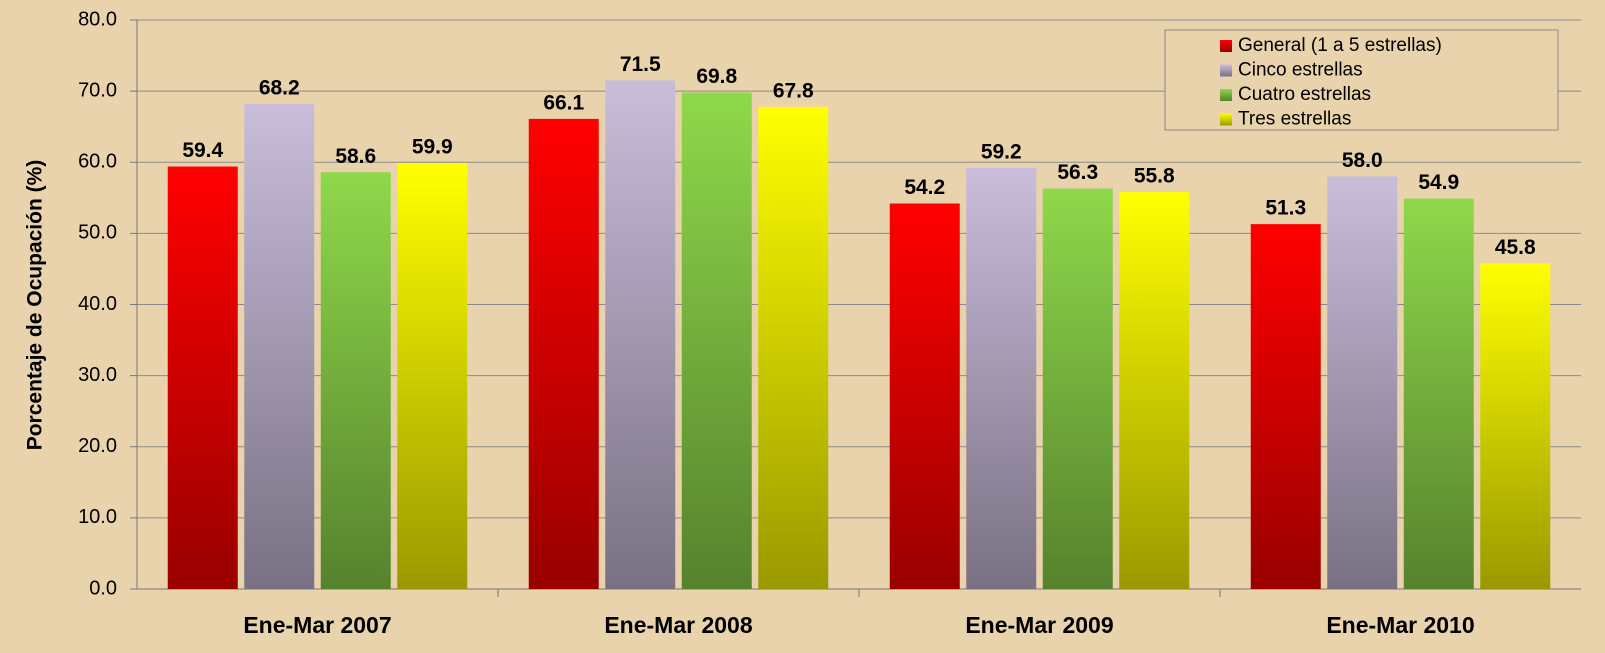  Describe the element at coordinates (432, 147) in the screenshot. I see `value-label: 59.9` at that location.